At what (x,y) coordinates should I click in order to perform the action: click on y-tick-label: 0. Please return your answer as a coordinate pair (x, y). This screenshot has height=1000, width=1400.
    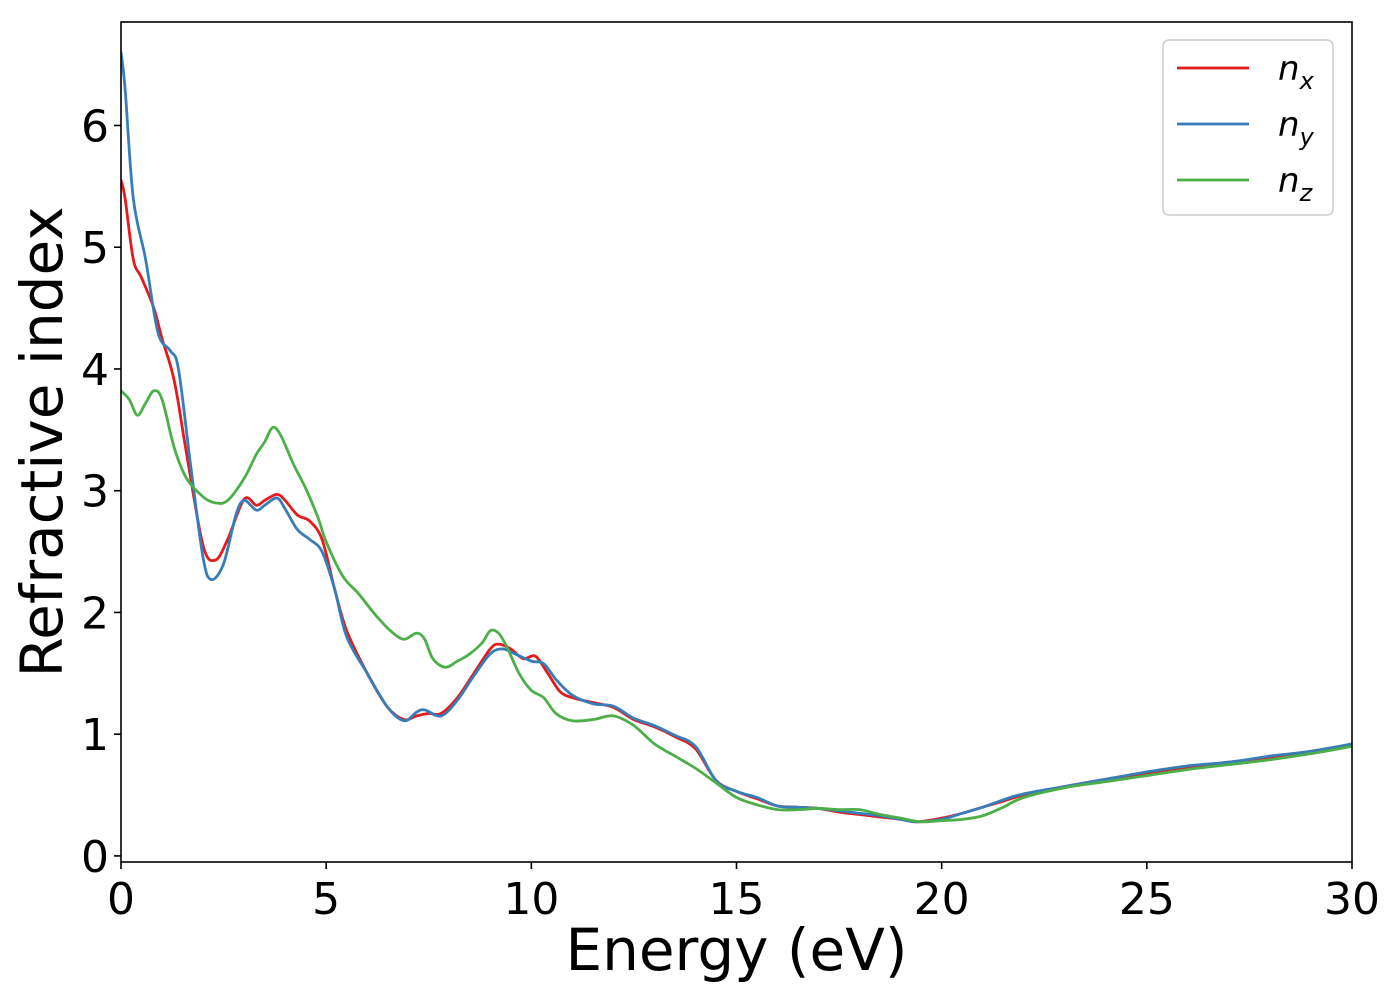
    Looking at the image, I should click on (95, 857).